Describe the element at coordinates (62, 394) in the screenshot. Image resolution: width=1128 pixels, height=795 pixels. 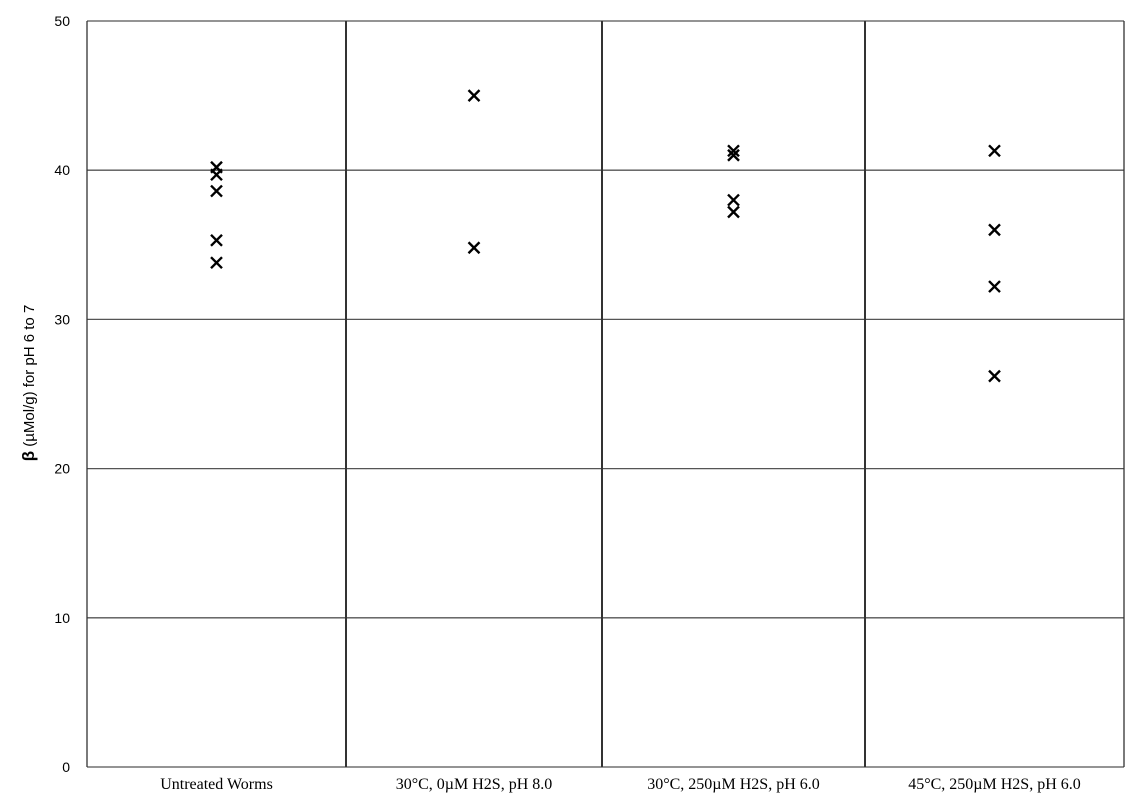
I see `y-axis-ticks: 0 10 20 30 40 50` at that location.